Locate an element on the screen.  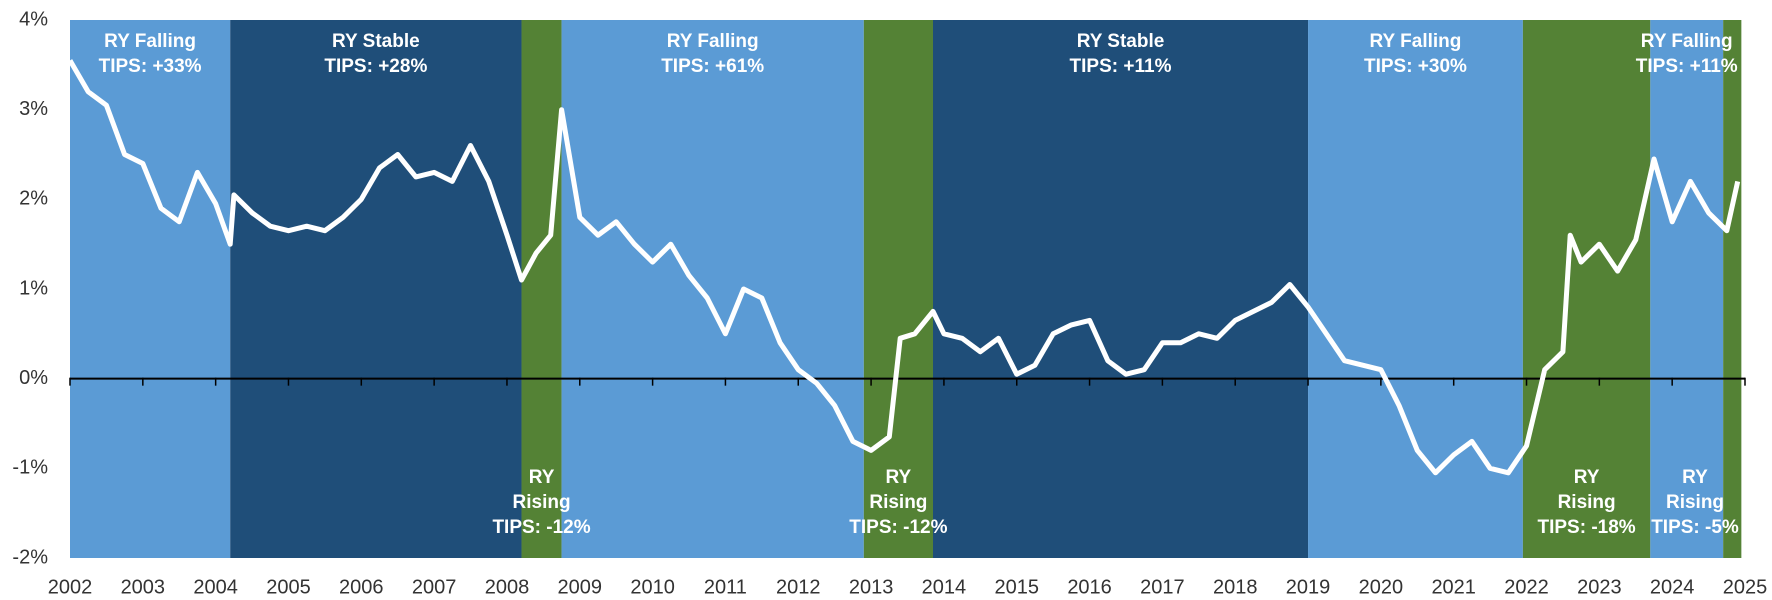
x-tick-label: 2019 is located at coordinates (1308, 587).